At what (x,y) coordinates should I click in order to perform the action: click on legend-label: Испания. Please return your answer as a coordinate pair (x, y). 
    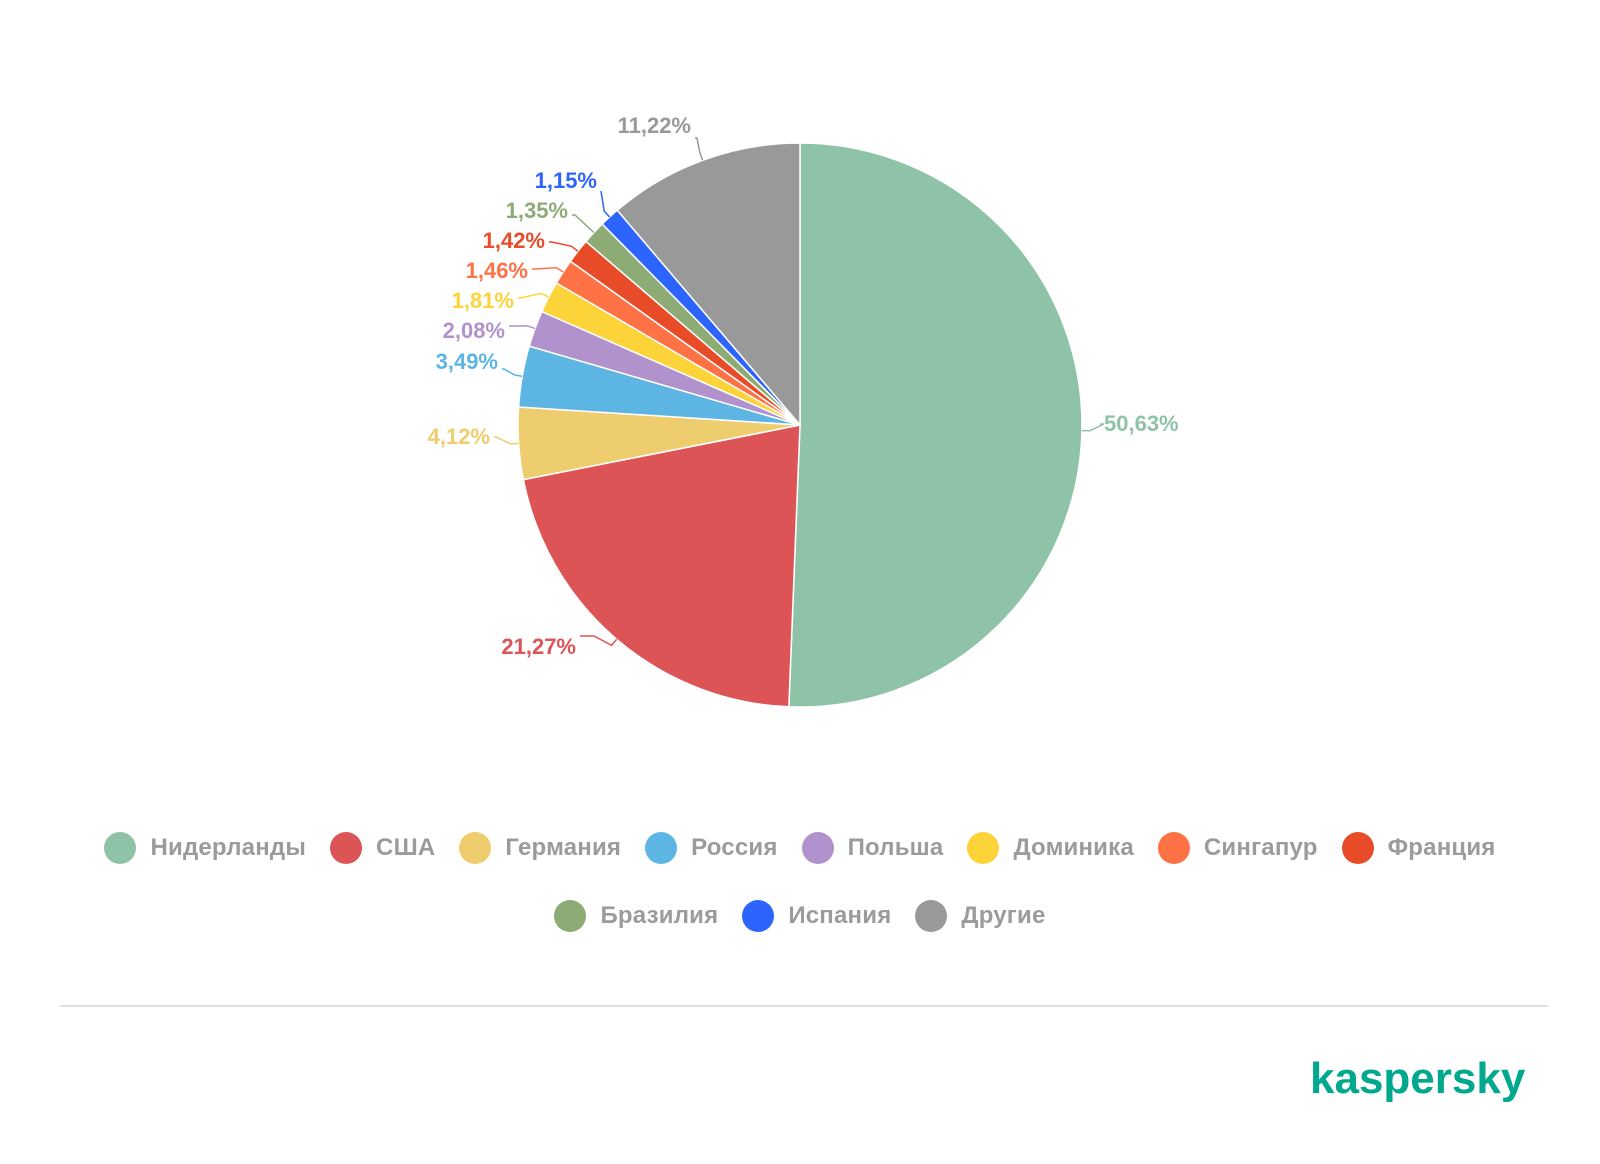
    Looking at the image, I should click on (840, 915).